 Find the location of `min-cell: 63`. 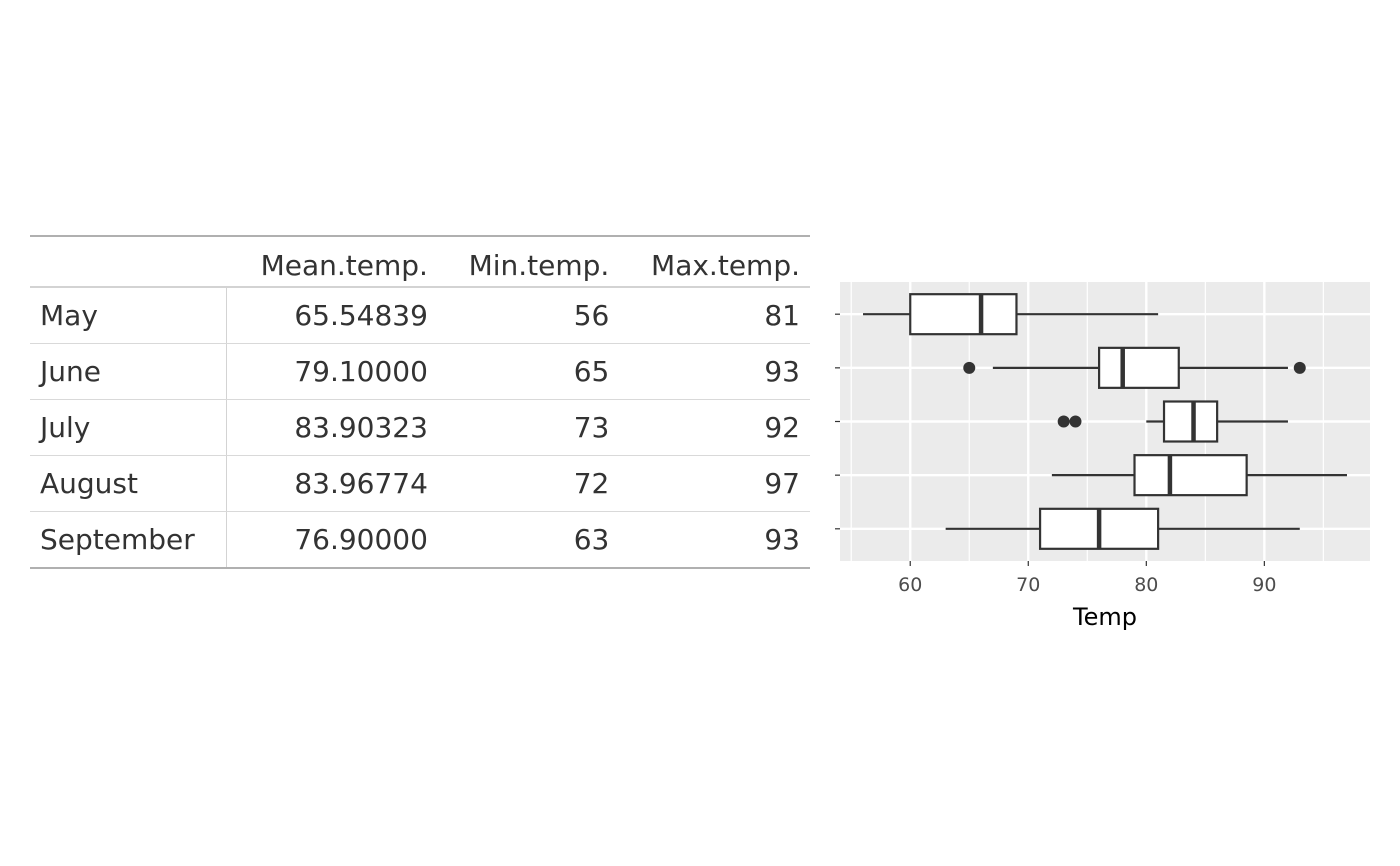

min-cell: 63 is located at coordinates (528, 540).